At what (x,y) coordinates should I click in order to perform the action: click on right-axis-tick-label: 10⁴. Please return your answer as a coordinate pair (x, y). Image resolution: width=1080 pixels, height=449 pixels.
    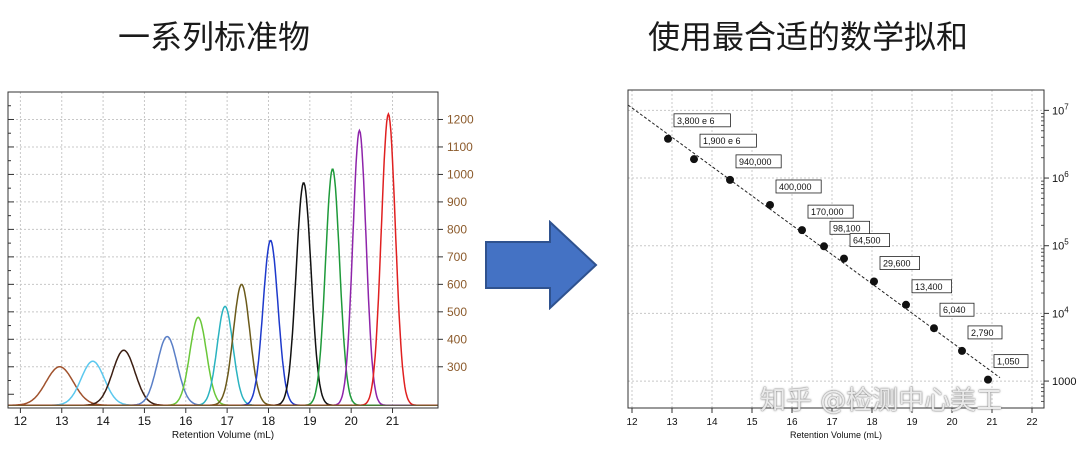
    Looking at the image, I should click on (1060, 312).